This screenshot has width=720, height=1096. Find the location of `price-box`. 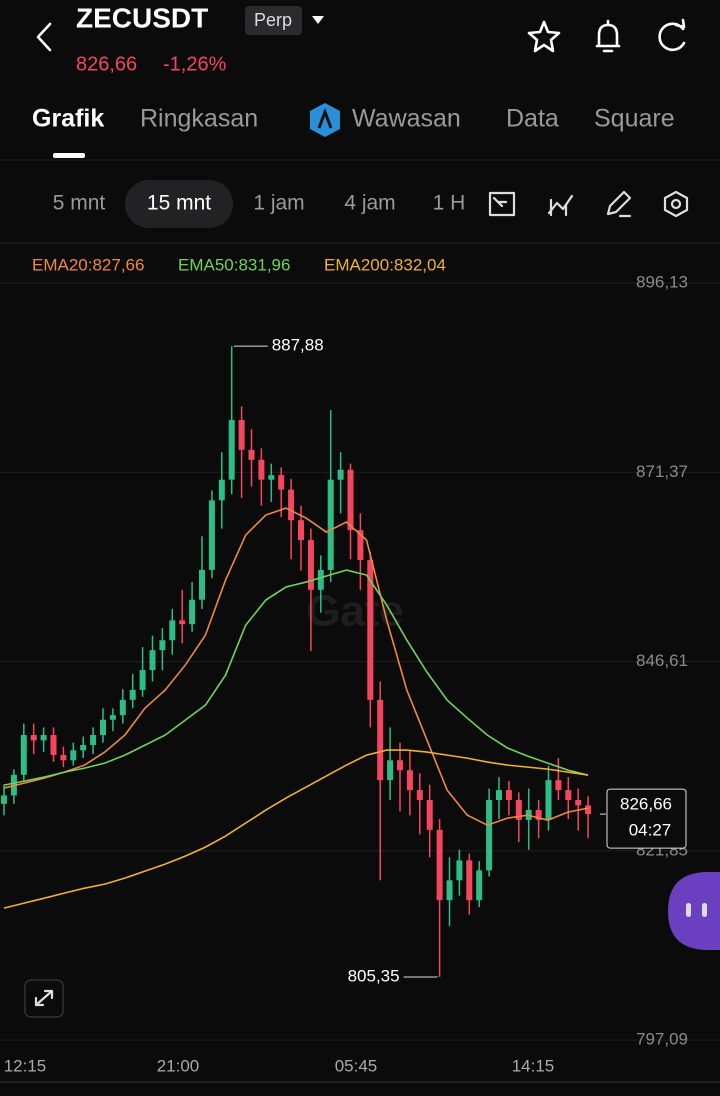

price-box is located at coordinates (646, 818).